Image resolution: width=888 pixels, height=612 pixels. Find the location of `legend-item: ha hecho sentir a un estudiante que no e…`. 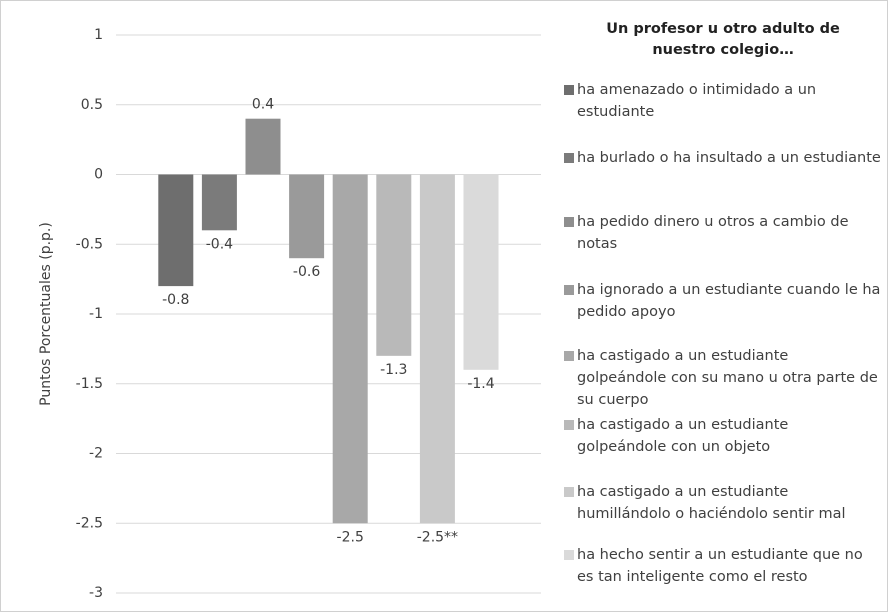

legend-item: ha hecho sentir a un estudiante que no e… is located at coordinates (723, 566).